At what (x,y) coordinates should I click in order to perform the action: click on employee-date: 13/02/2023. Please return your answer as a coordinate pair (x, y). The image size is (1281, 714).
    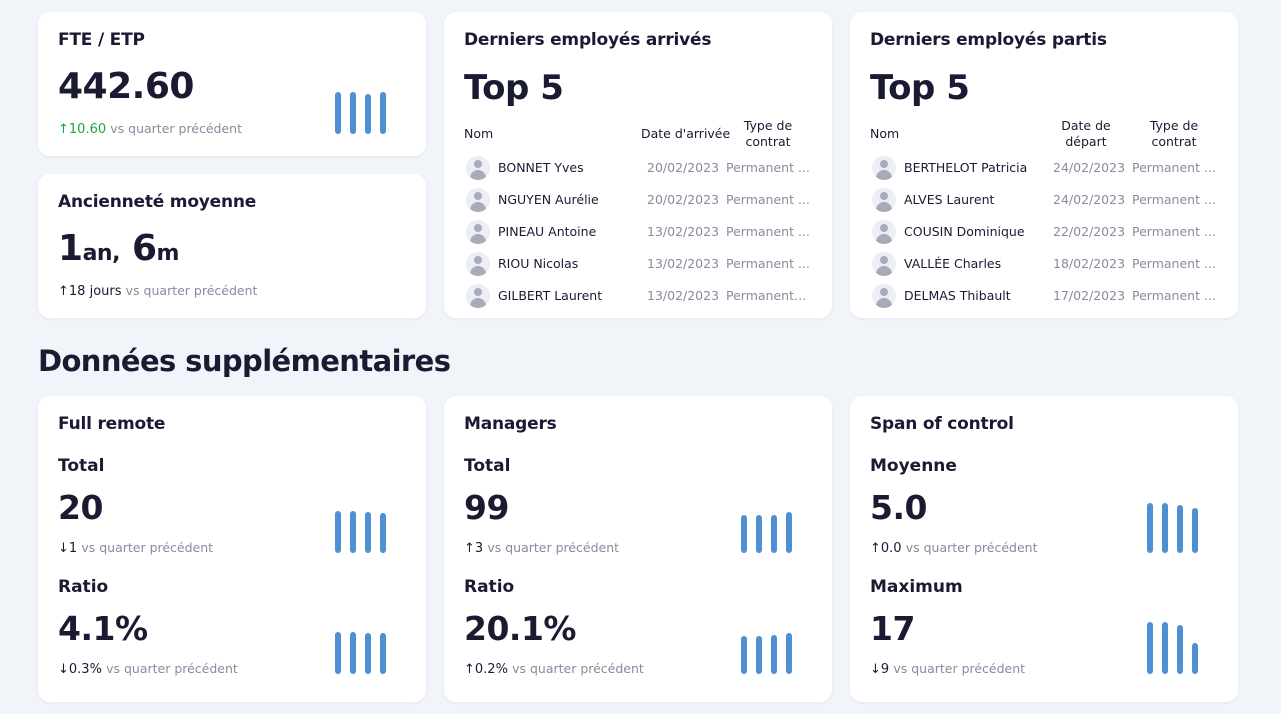
    Looking at the image, I should click on (683, 263).